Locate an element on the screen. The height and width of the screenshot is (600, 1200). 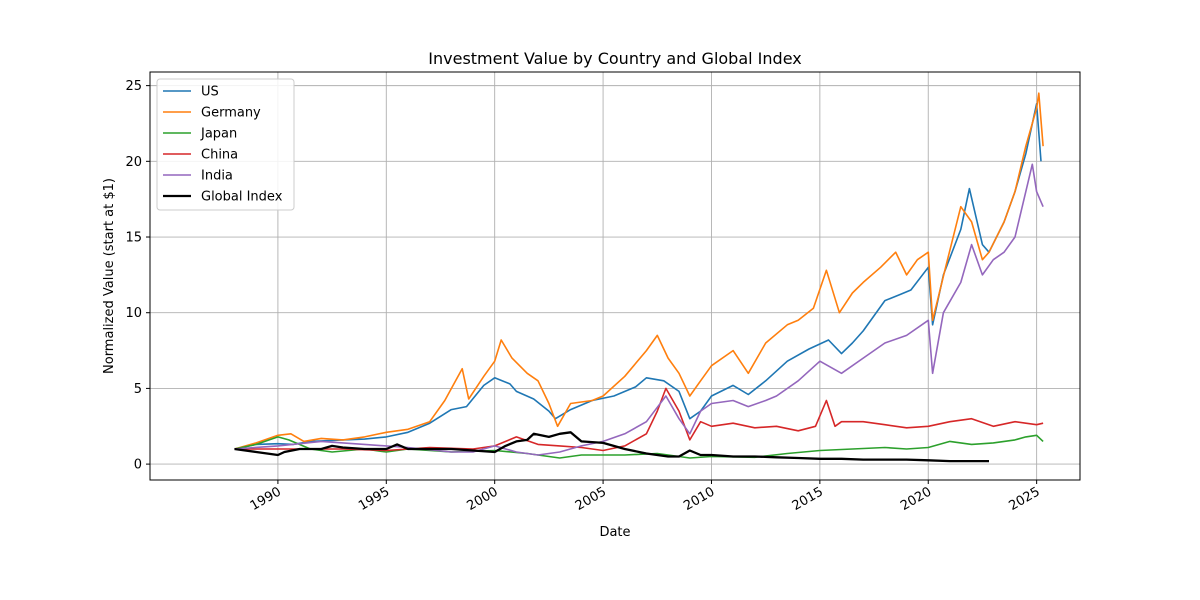
y-tick-label: 10 is located at coordinates (133, 313).